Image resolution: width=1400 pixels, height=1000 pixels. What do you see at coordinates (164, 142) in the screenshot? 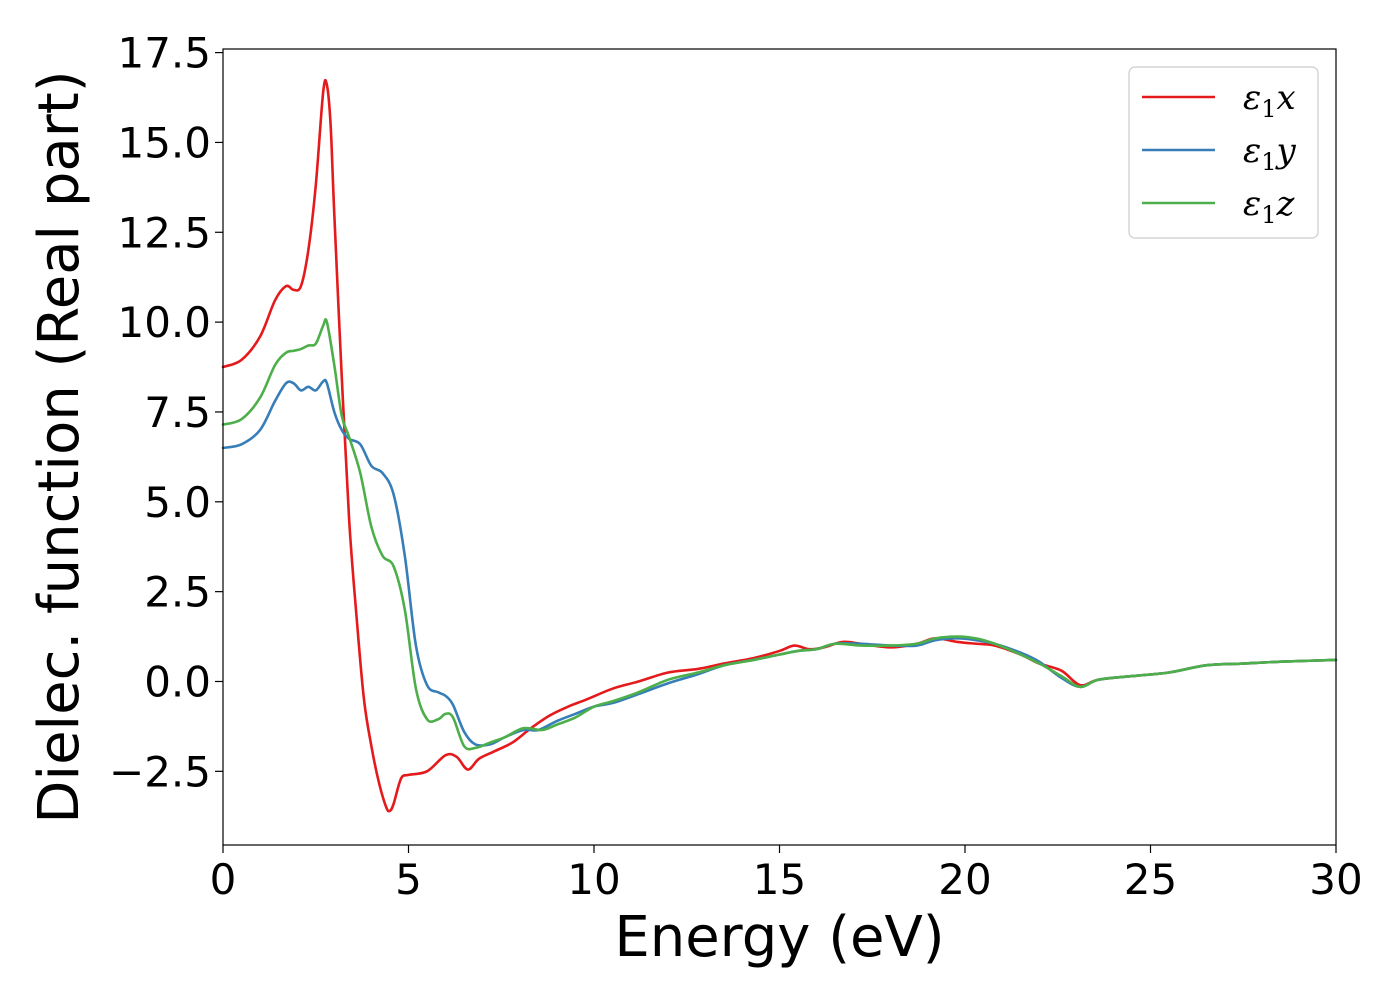
I see `y-tick-label: 15.0` at bounding box center [164, 142].